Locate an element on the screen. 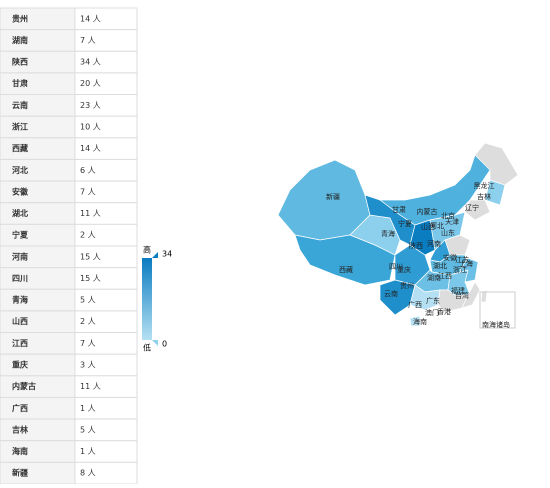 This screenshot has width=550, height=488. map-label: 天津 is located at coordinates (452, 222).